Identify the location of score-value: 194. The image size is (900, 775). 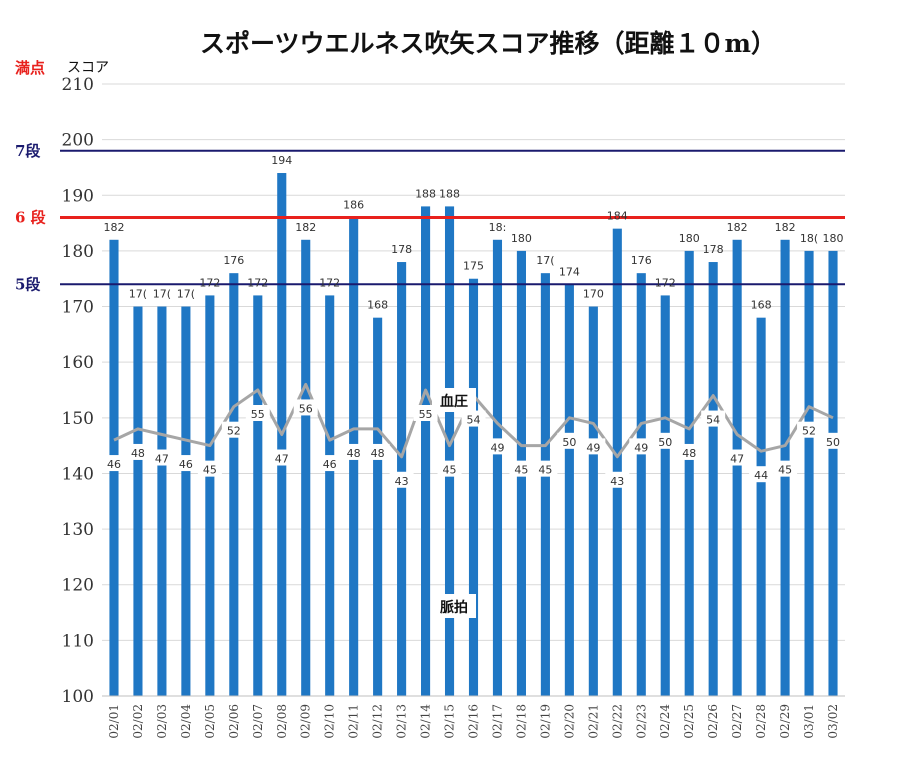
(281, 160).